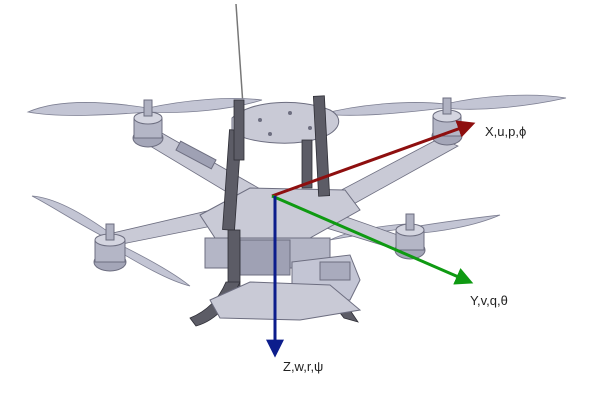  Describe the element at coordinates (268, 220) in the screenshot. I see `center-body` at that location.